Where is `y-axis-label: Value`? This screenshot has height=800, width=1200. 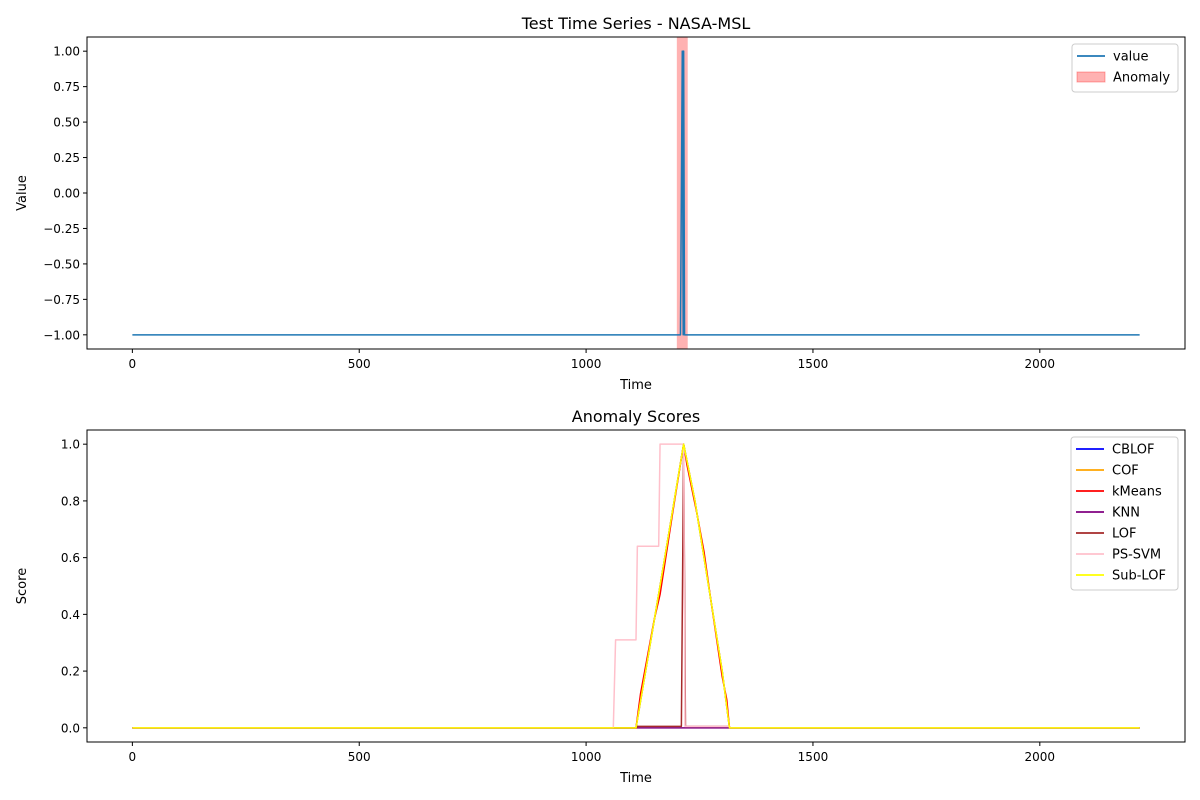 y-axis-label: Value is located at coordinates (22, 193).